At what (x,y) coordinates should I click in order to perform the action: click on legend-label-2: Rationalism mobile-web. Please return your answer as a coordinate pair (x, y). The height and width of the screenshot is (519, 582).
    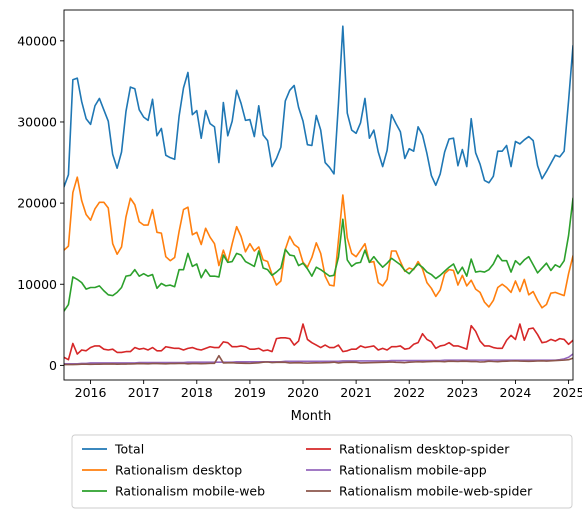
    Looking at the image, I should click on (190, 491).